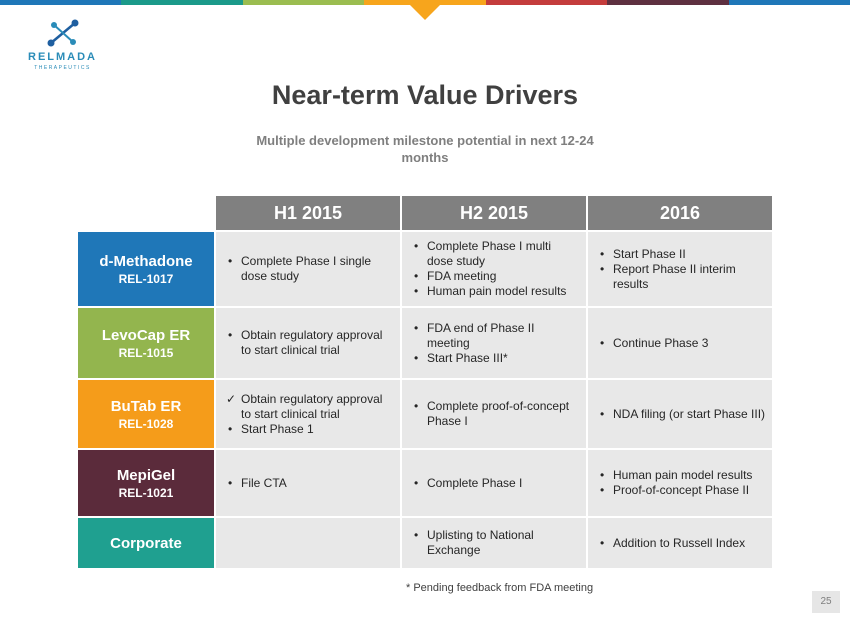 The width and height of the screenshot is (850, 637). I want to click on milestone-item: Addition to Russell Index, so click(671, 543).